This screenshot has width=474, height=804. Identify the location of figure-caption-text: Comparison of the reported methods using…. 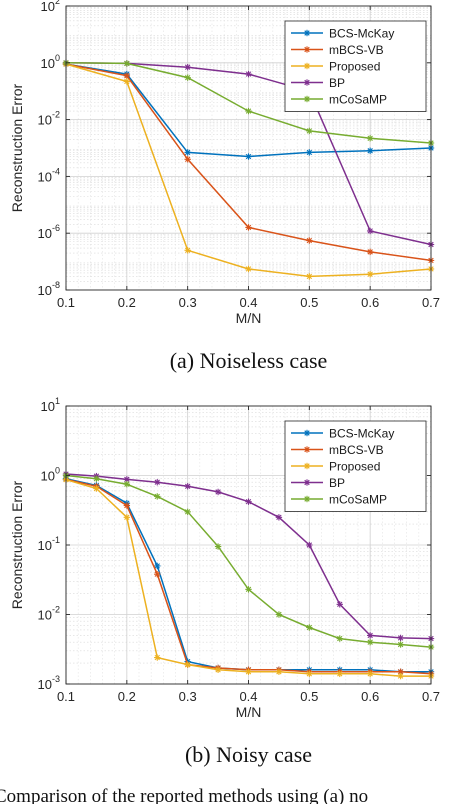
(184, 795).